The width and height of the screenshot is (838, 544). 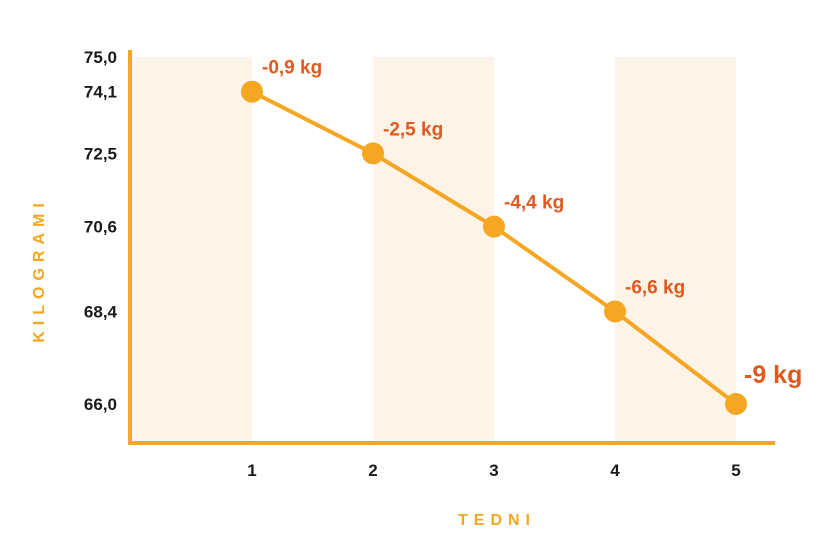 What do you see at coordinates (655, 287) in the screenshot?
I see `data-label: -6,6 kg` at bounding box center [655, 287].